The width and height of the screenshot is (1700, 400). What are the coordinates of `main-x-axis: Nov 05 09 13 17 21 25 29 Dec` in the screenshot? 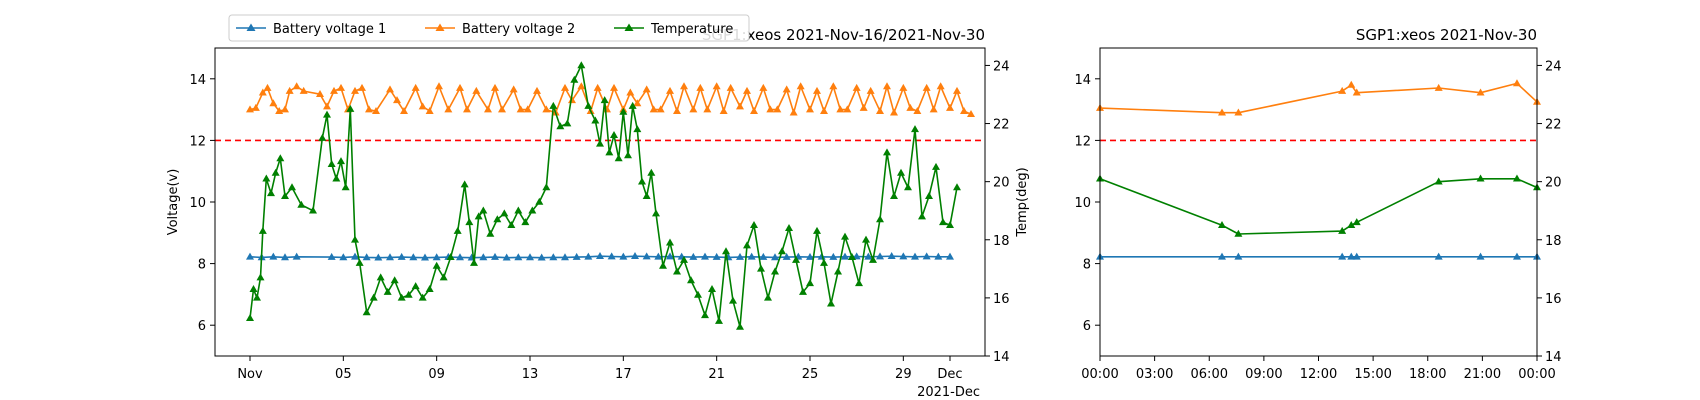 It's located at (600, 369).